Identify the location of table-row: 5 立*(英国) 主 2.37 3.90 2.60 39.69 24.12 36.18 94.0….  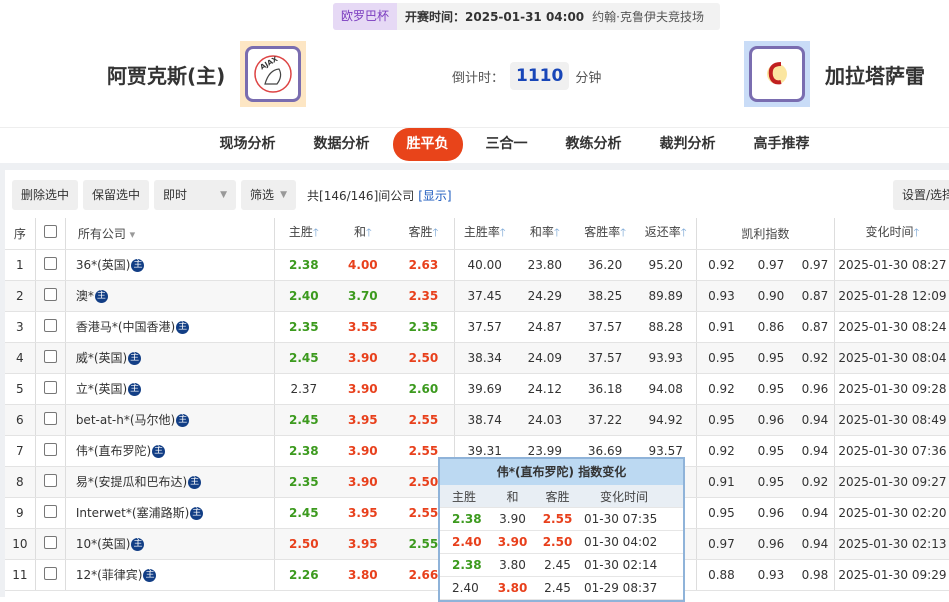
(477, 389).